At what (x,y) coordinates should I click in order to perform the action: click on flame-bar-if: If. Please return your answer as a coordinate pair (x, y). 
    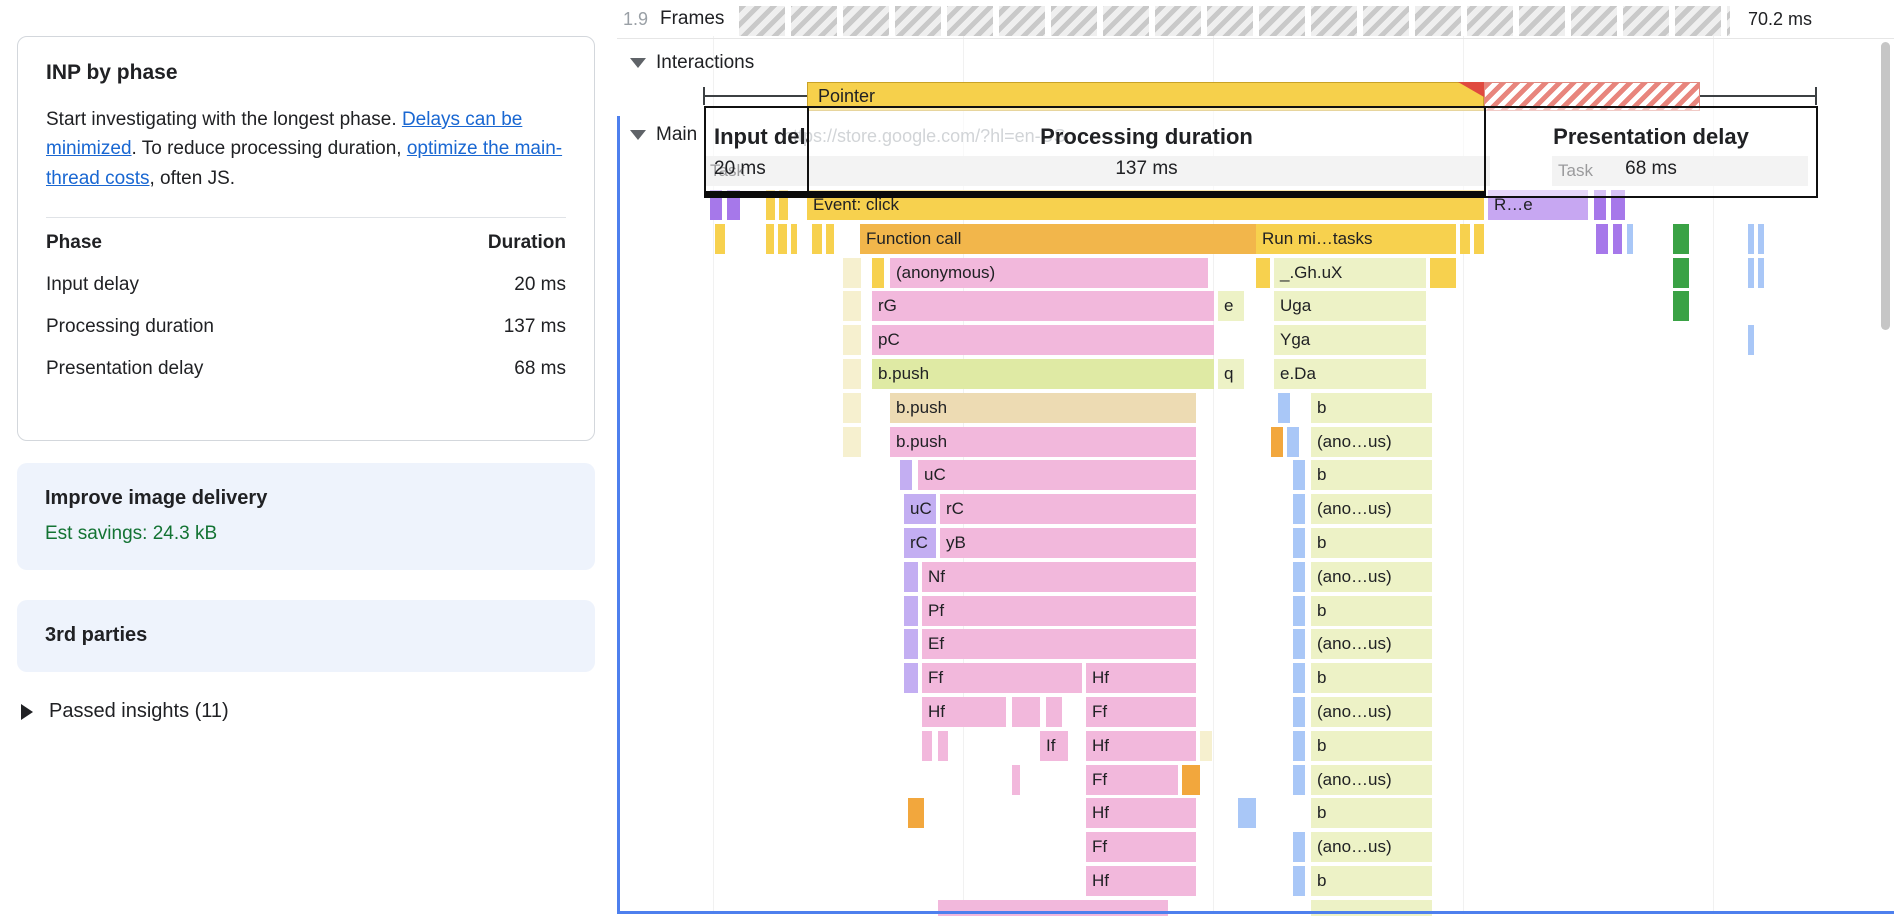
    Looking at the image, I should click on (1054, 746).